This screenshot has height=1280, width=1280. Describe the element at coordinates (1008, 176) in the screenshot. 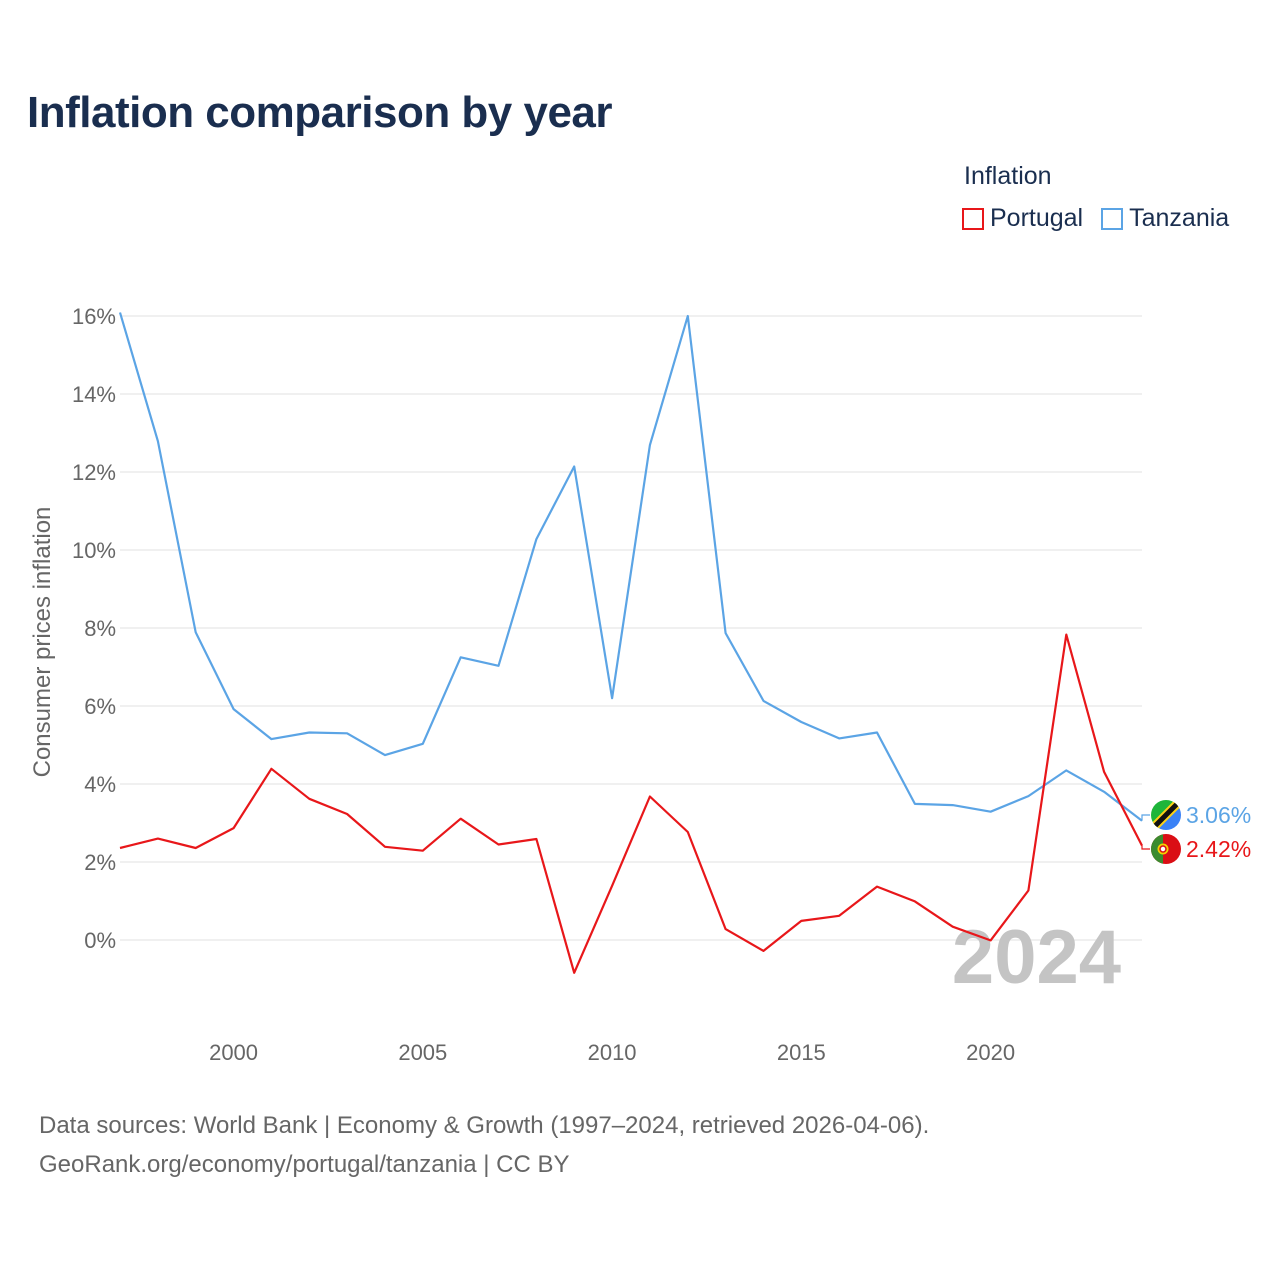

I see `legend-title: Inflation` at that location.